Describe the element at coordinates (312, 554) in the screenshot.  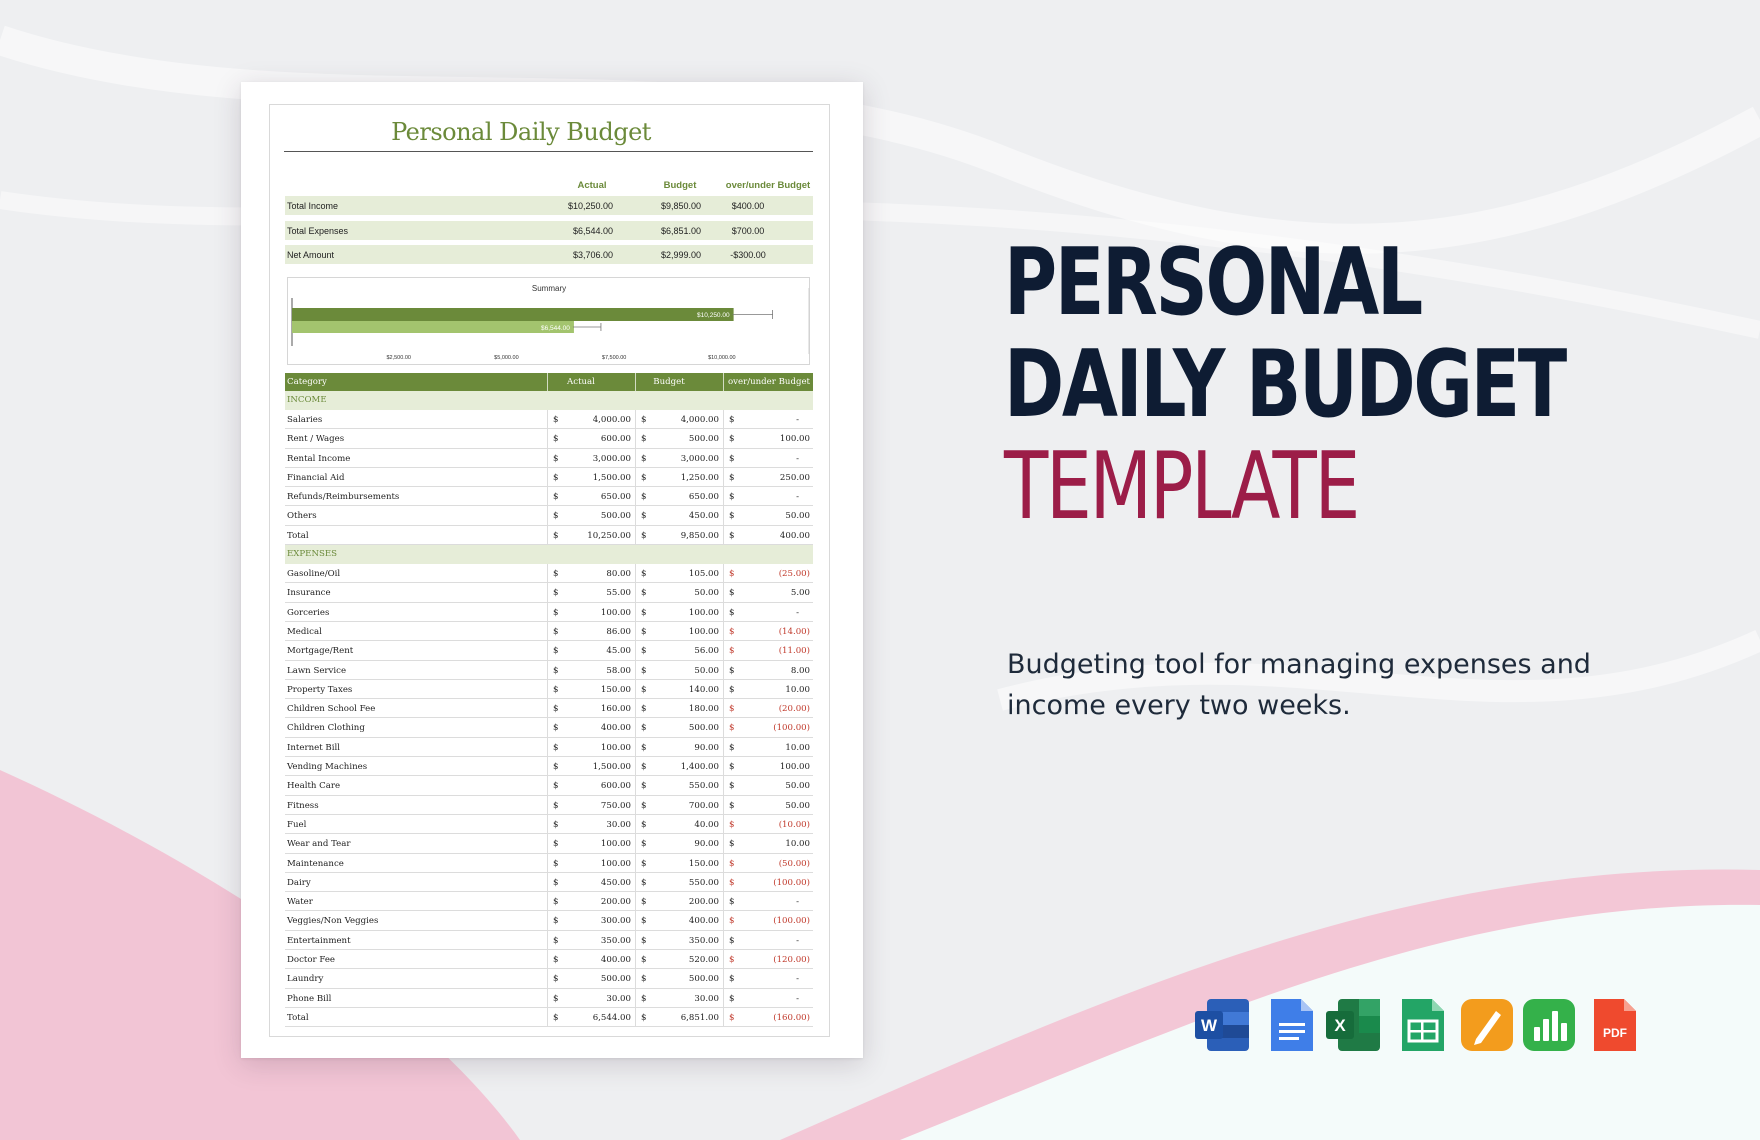
I see `section-label: EXPENSES` at that location.